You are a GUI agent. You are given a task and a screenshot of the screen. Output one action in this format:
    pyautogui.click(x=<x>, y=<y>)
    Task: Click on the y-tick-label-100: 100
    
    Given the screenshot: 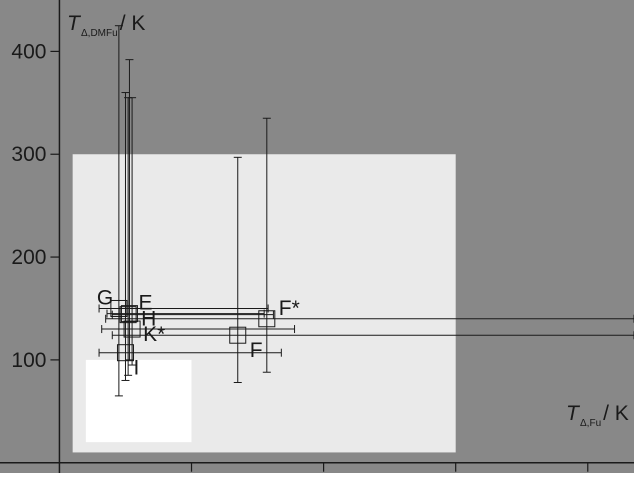 What is the action you would take?
    pyautogui.click(x=28, y=360)
    